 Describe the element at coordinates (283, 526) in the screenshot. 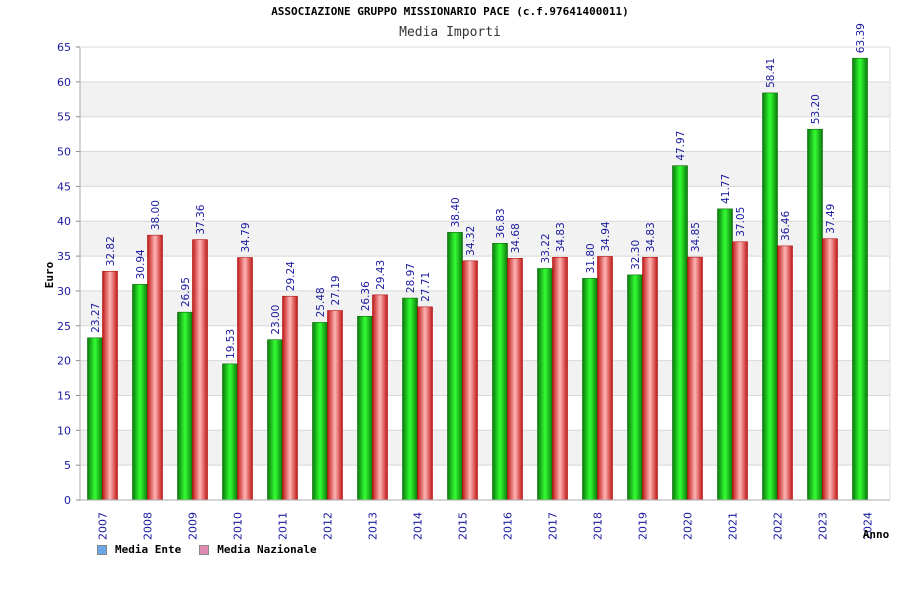

I see `x-tick-label: 2011` at that location.